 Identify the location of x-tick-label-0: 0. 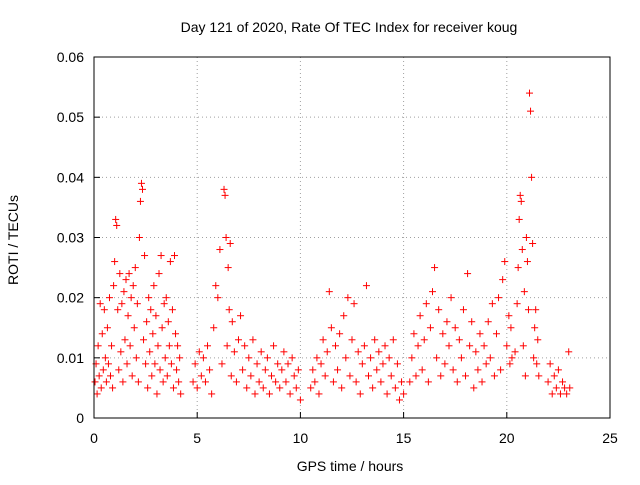
(94, 438).